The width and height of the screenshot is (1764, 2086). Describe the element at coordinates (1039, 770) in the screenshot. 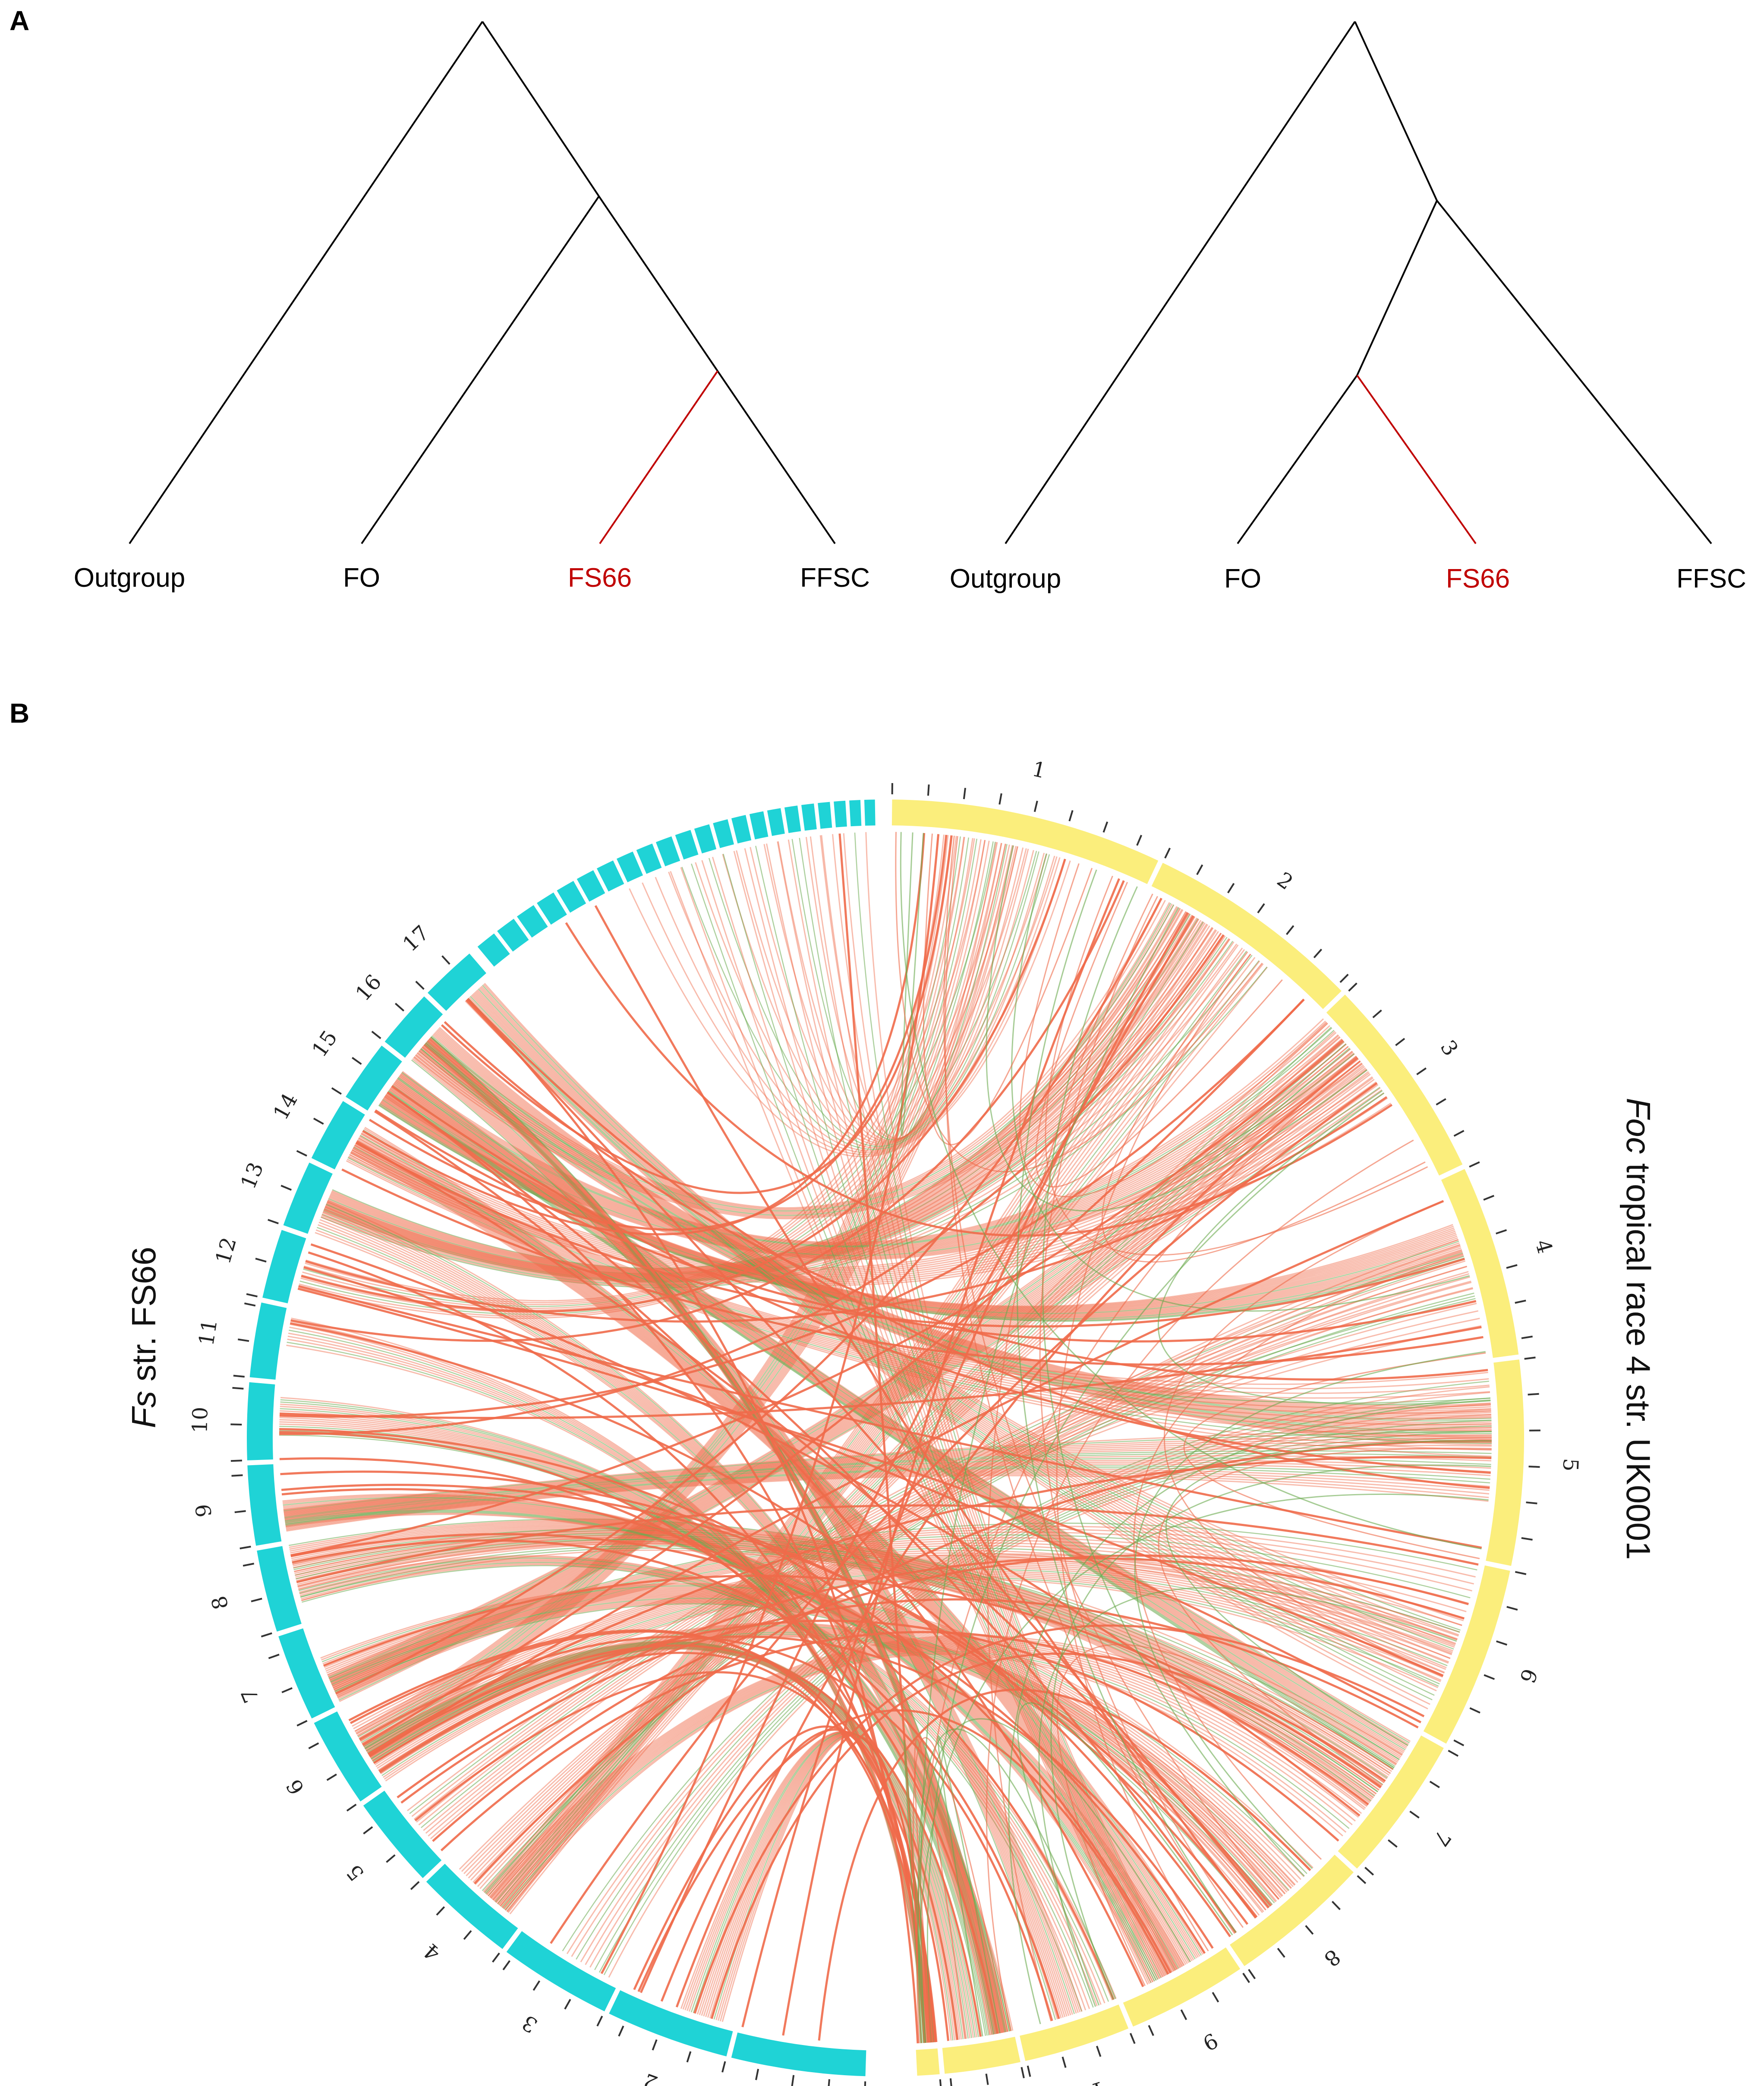

I see `right-chr-label-1: 1` at that location.